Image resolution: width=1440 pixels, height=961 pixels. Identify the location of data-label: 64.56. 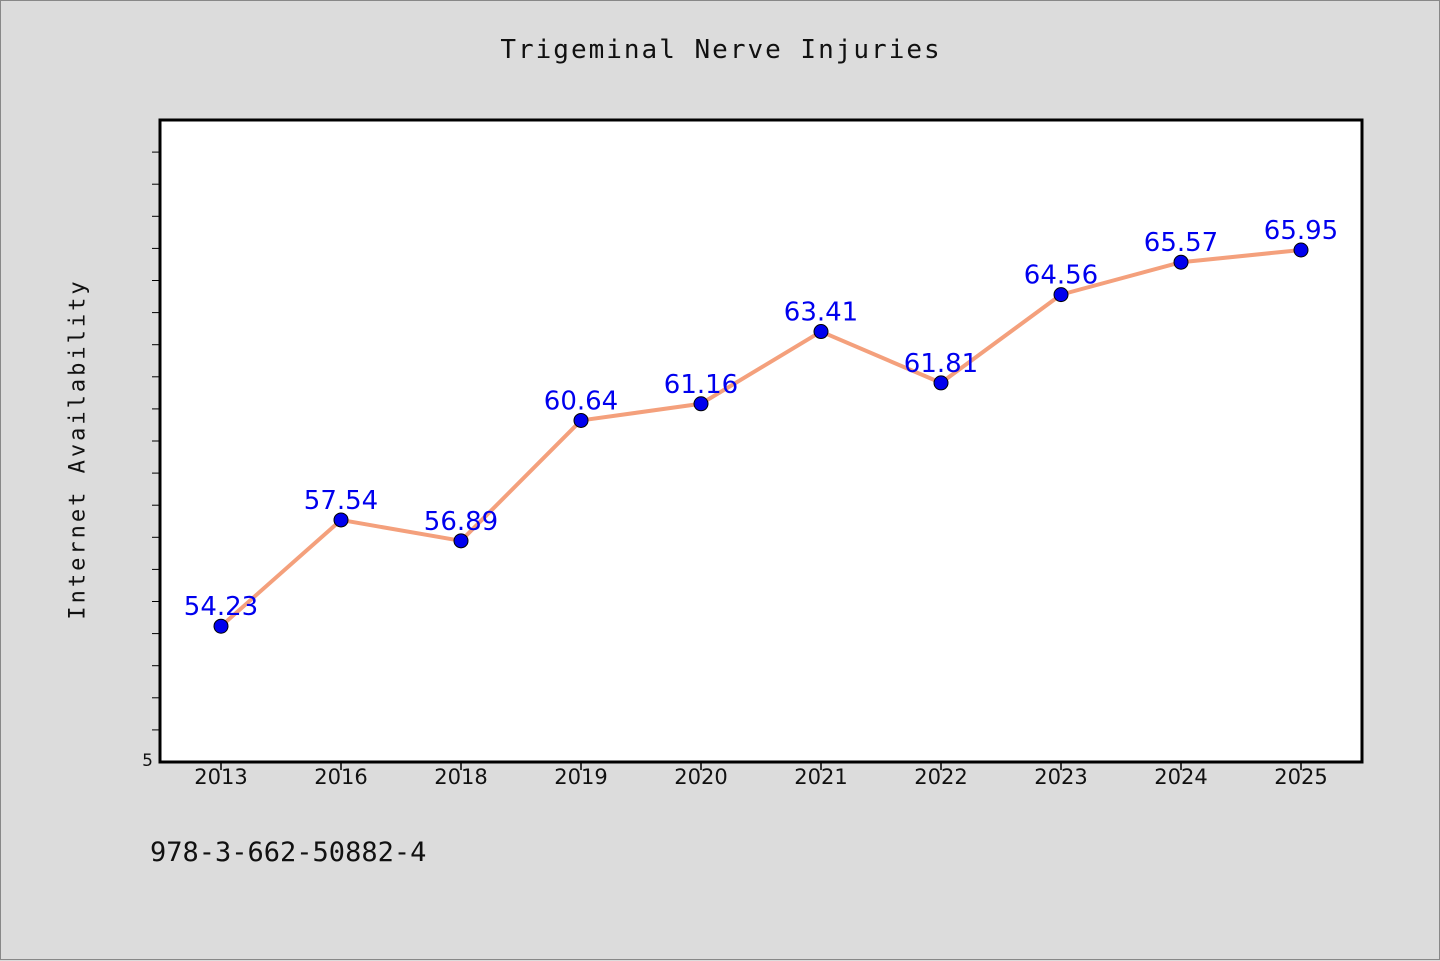
(1061, 276).